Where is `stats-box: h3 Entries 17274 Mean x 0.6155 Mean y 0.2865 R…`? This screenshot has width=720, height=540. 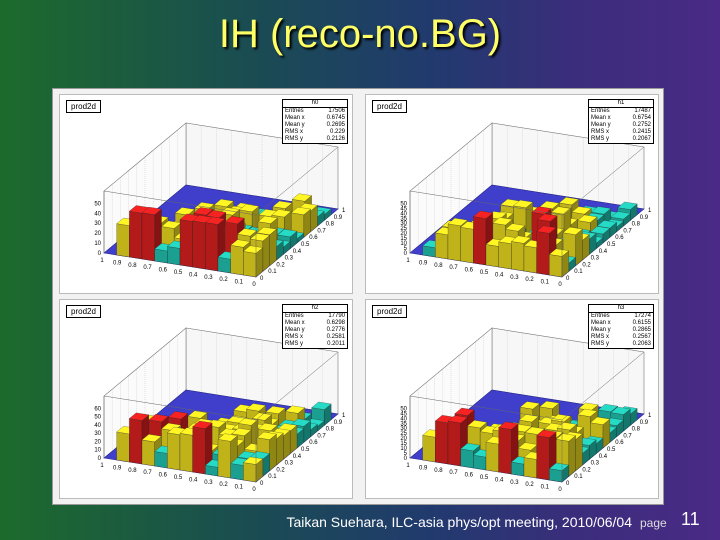
stats-box: h3 Entries 17274 Mean x 0.6155 Mean y 0.2865 R… is located at coordinates (621, 326).